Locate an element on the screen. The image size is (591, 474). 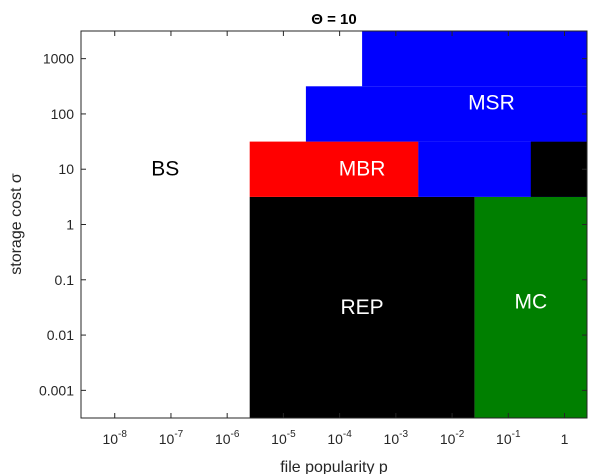
y-tick-label: 10 is located at coordinates (66, 169).